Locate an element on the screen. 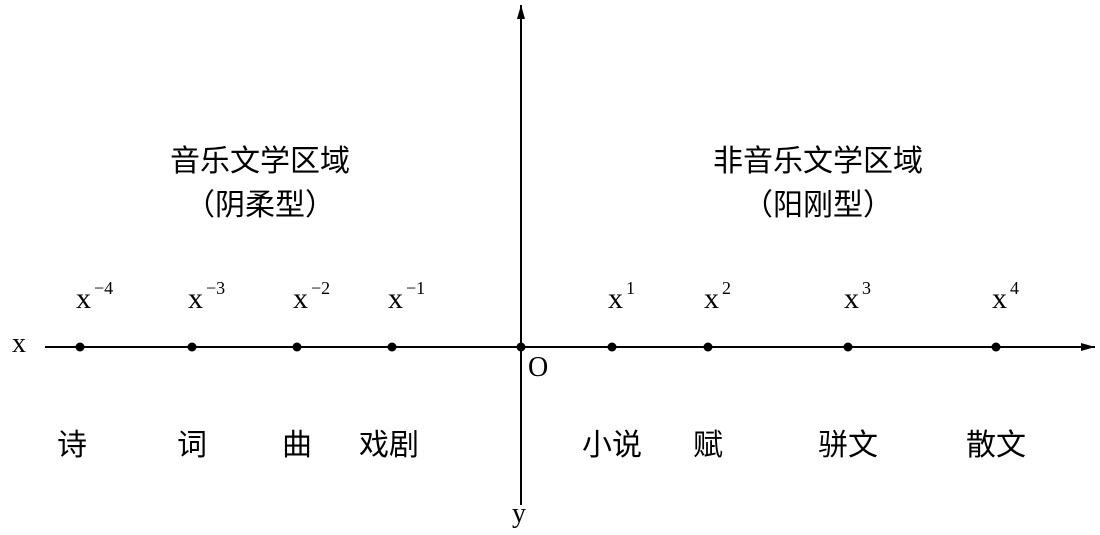 This screenshot has width=1100, height=535. genre-label: 戏剧 is located at coordinates (389, 445).